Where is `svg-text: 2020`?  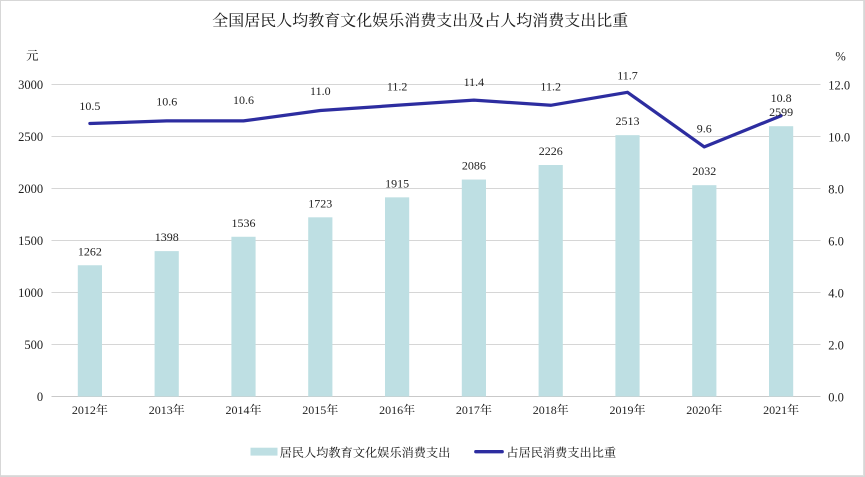 svg-text: 2020 is located at coordinates (698, 410).